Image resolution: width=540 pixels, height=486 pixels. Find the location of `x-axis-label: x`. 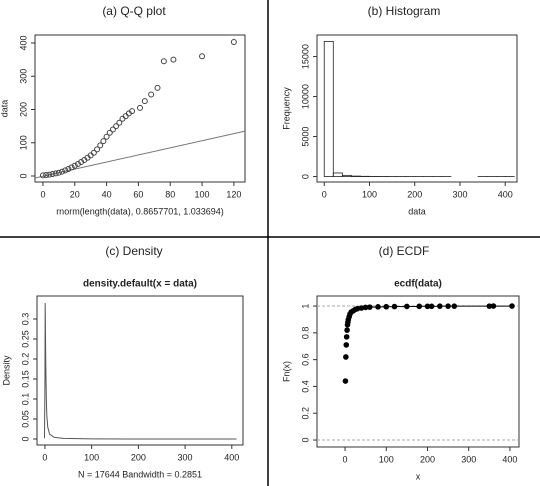

x-axis-label: x is located at coordinates (418, 476).